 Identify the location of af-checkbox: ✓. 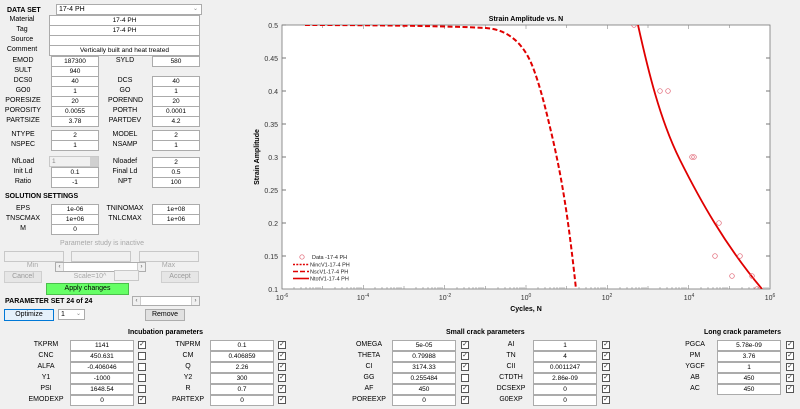
(465, 389).